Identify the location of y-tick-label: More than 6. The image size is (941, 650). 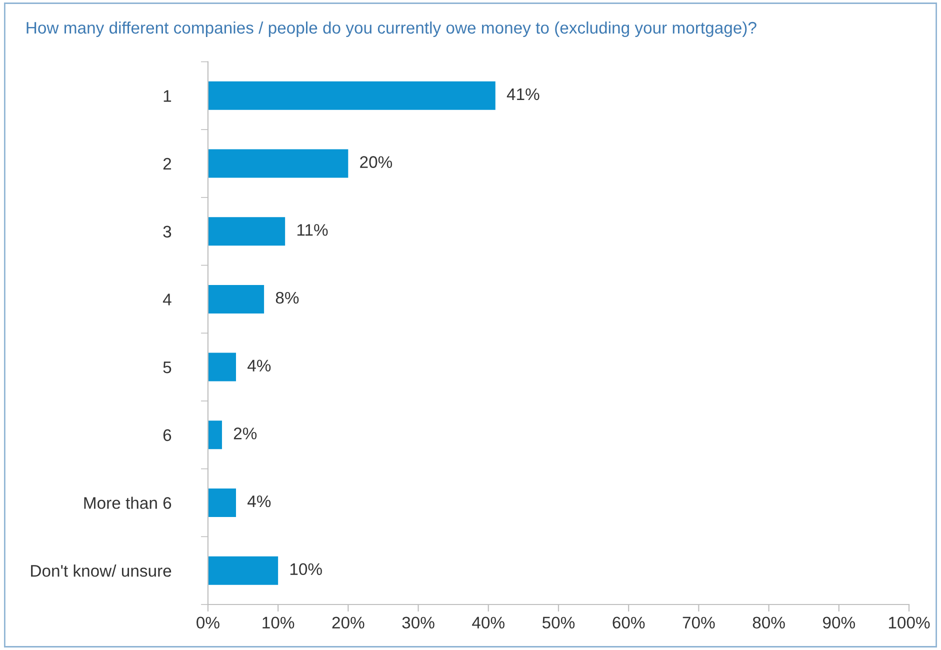
(128, 502).